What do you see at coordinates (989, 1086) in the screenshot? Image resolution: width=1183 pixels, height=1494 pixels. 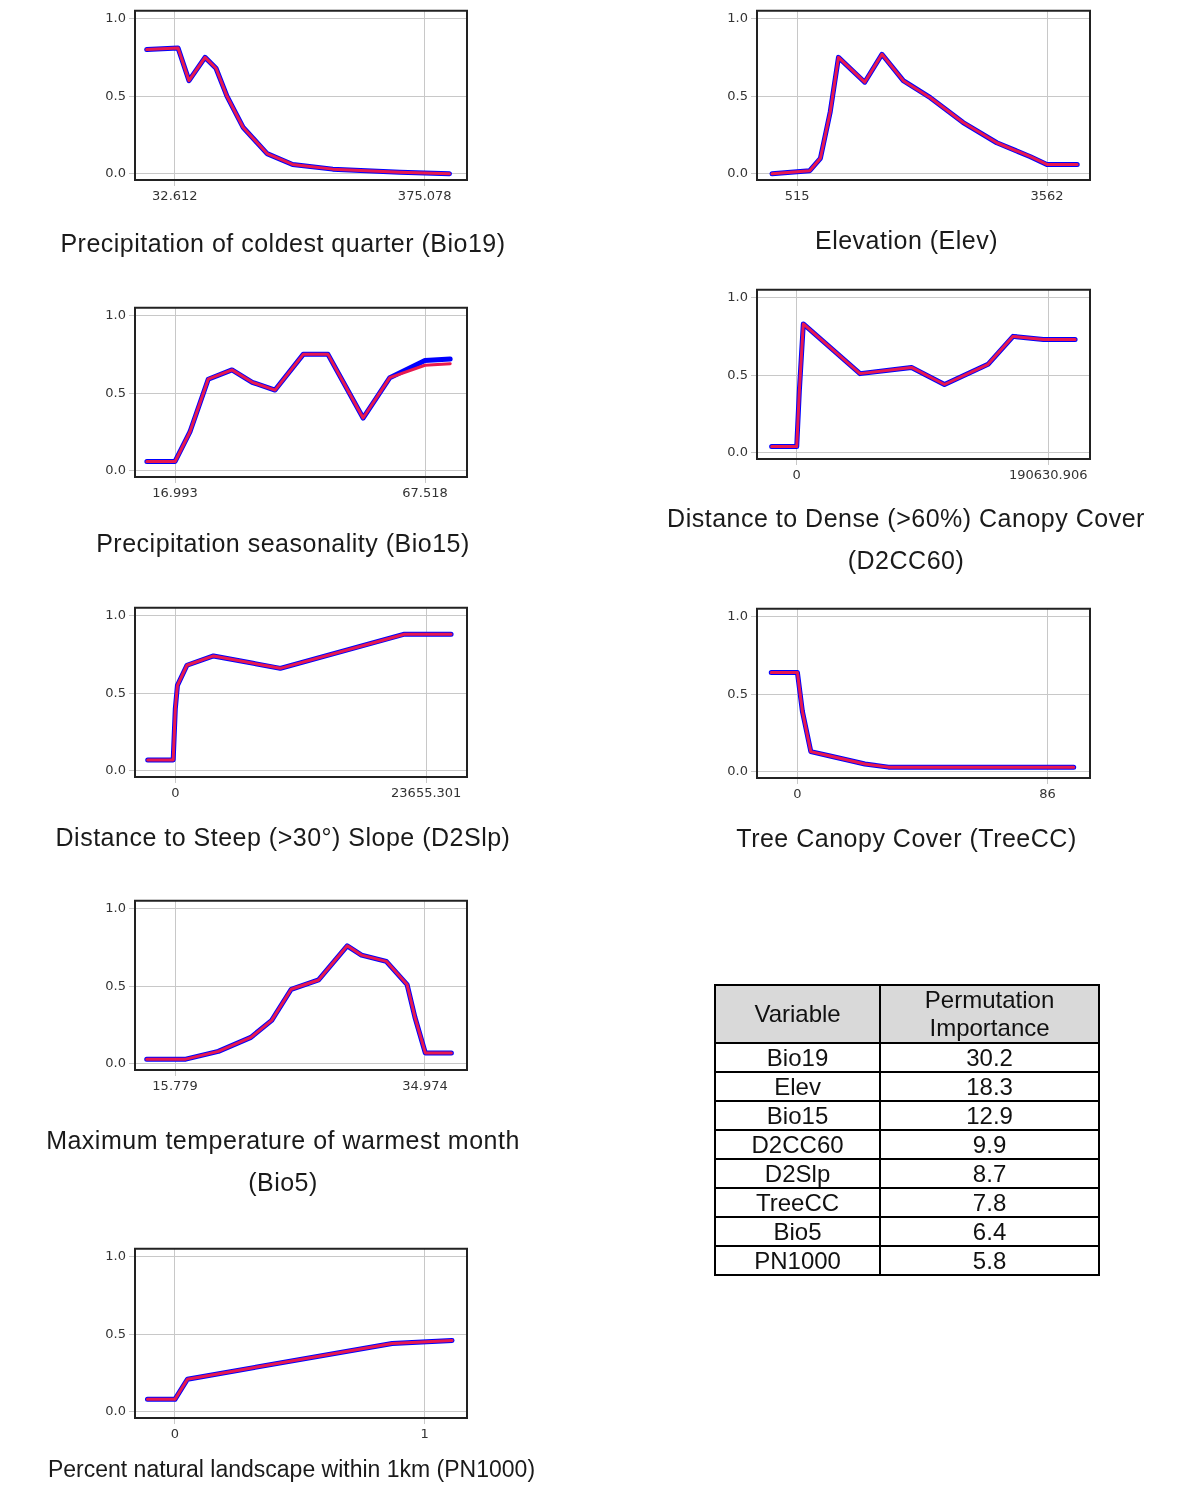 I see `data-label: 18.3` at bounding box center [989, 1086].